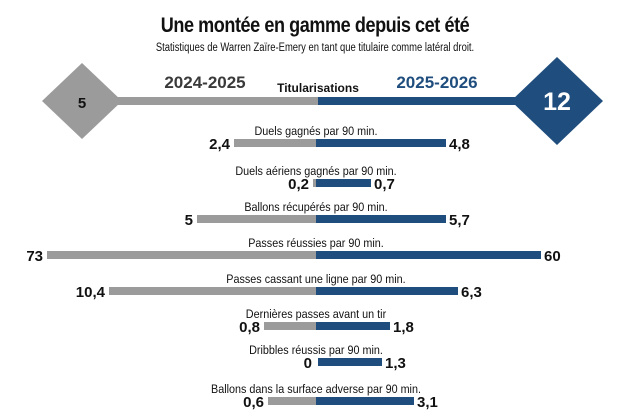 Image resolution: width=630 pixels, height=417 pixels. What do you see at coordinates (395, 363) in the screenshot?
I see `value-label-curr: 1,3` at bounding box center [395, 363].